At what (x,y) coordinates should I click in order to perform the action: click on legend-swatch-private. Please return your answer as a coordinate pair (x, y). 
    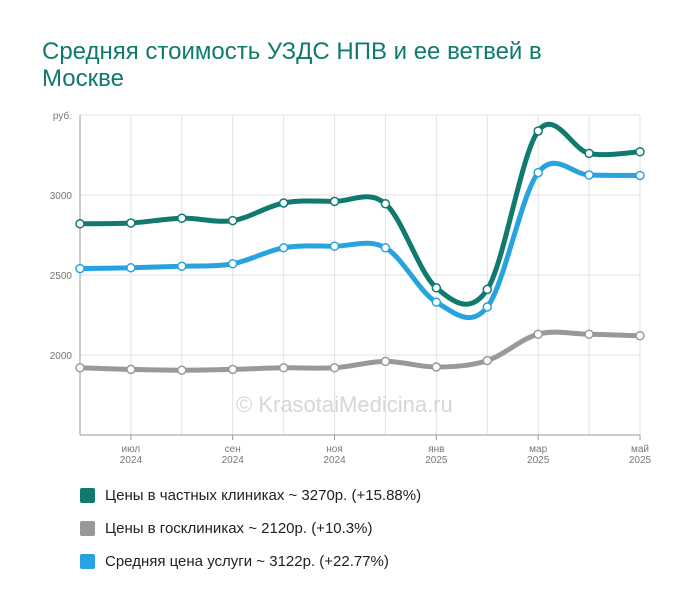
    Looking at the image, I should click on (87, 495).